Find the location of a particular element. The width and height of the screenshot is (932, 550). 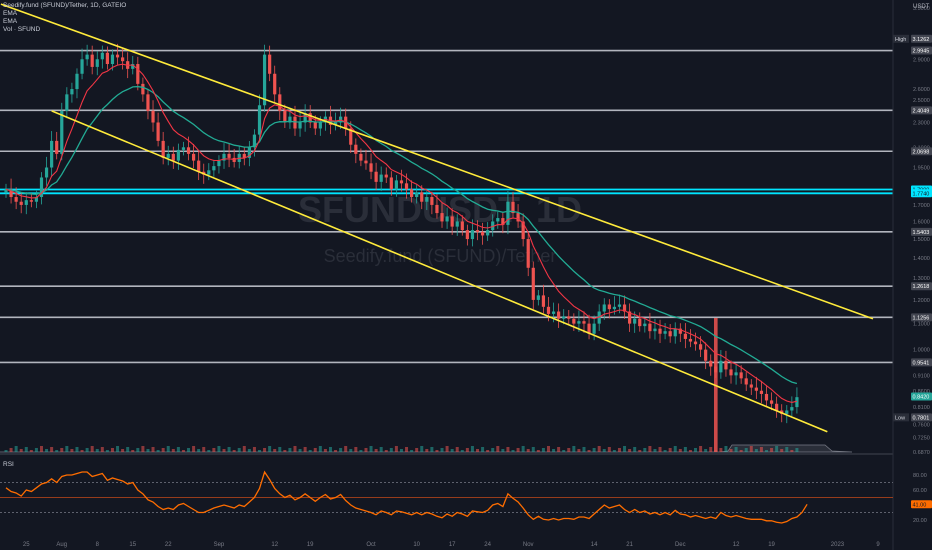

legend-volume: Vol · SFUND is located at coordinates (22, 29).